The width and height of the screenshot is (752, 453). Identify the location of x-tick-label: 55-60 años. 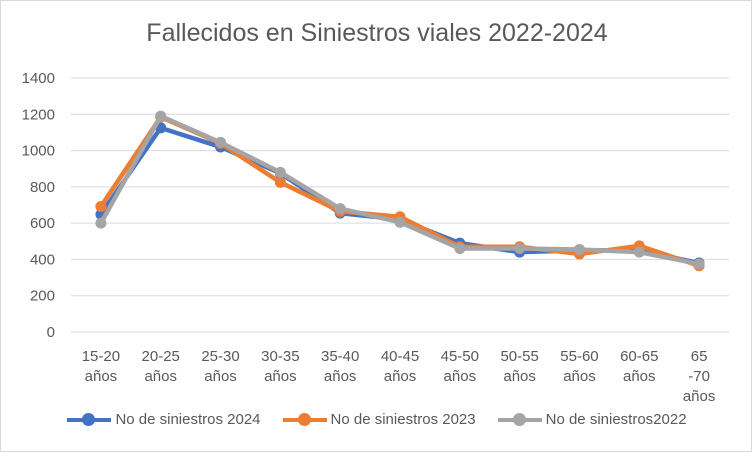
(579, 366).